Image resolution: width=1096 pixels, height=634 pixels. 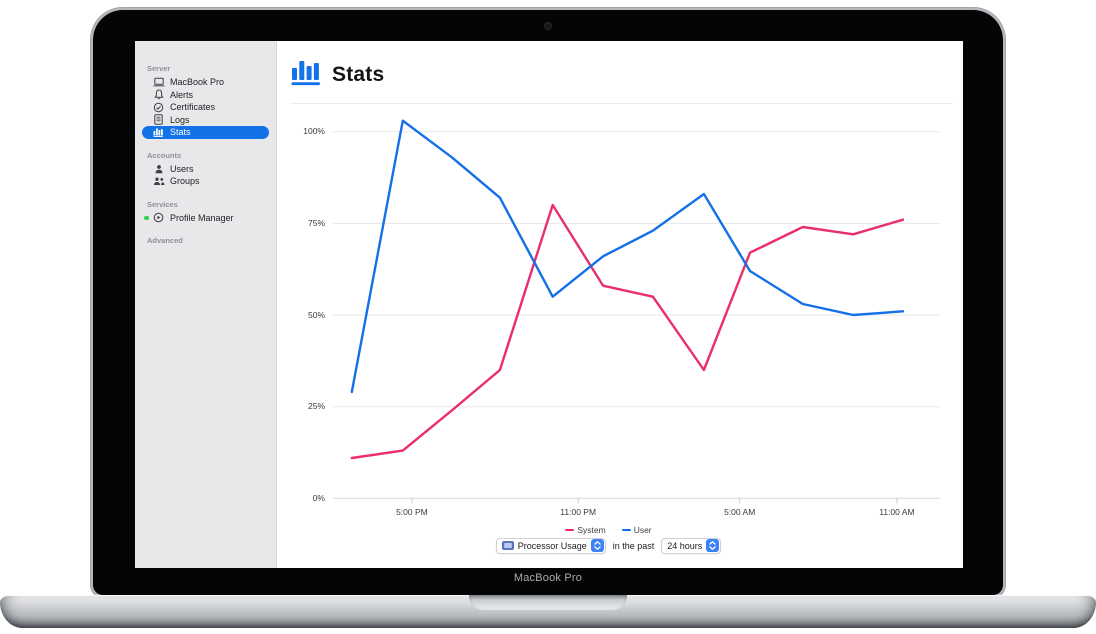 I want to click on system-line-swatch, so click(x=570, y=530).